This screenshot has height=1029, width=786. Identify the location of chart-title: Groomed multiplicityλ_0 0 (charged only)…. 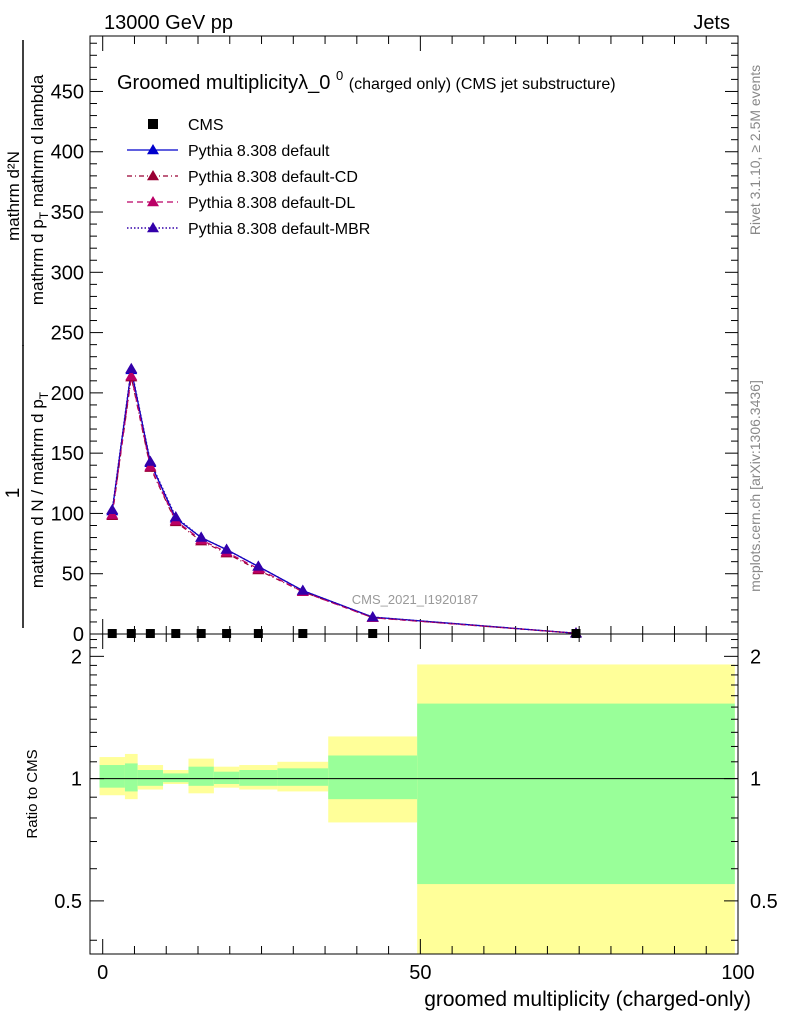
(366, 78).